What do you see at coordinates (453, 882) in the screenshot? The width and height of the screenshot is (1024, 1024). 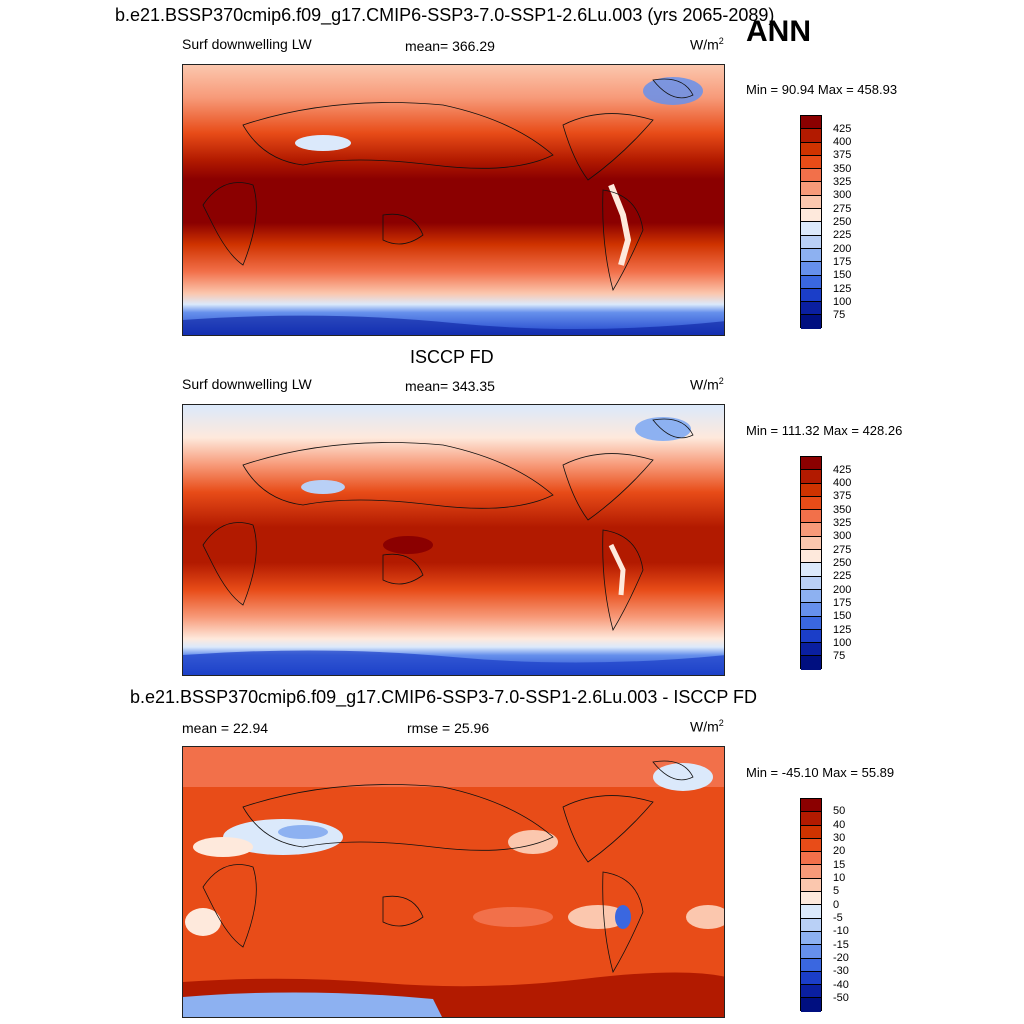 I see `panel3-map` at bounding box center [453, 882].